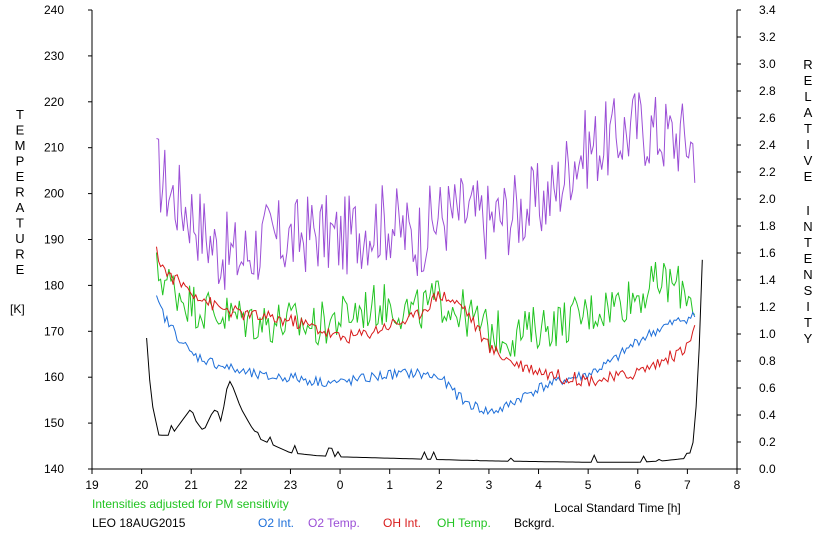 The image size is (828, 535). Describe the element at coordinates (767, 118) in the screenshot. I see `right-tick-label: 2.6` at that location.